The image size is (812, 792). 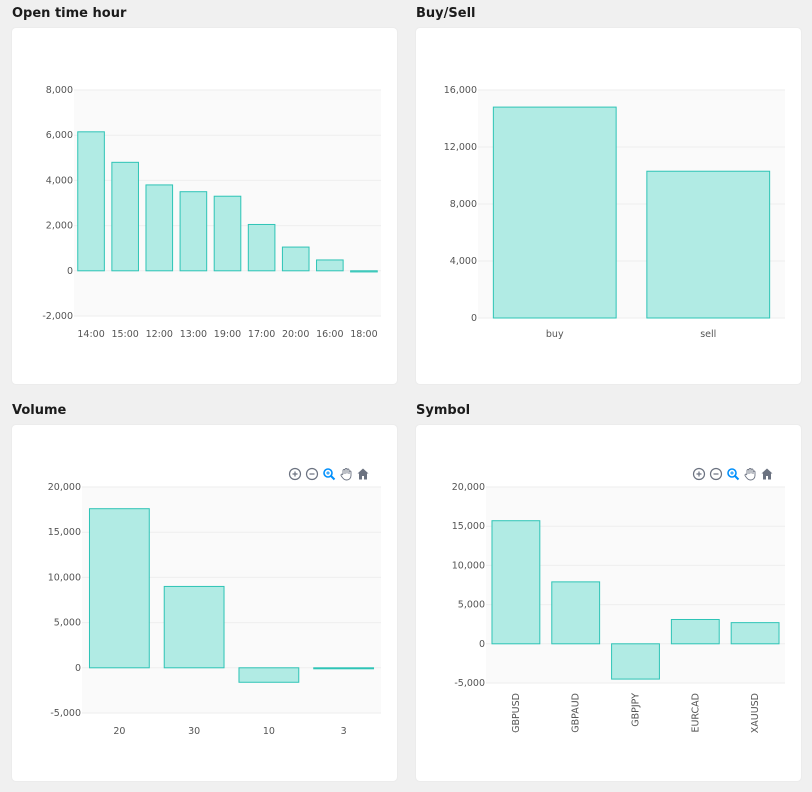 What do you see at coordinates (59, 226) in the screenshot?
I see `y-tick-label: 2,000` at bounding box center [59, 226].